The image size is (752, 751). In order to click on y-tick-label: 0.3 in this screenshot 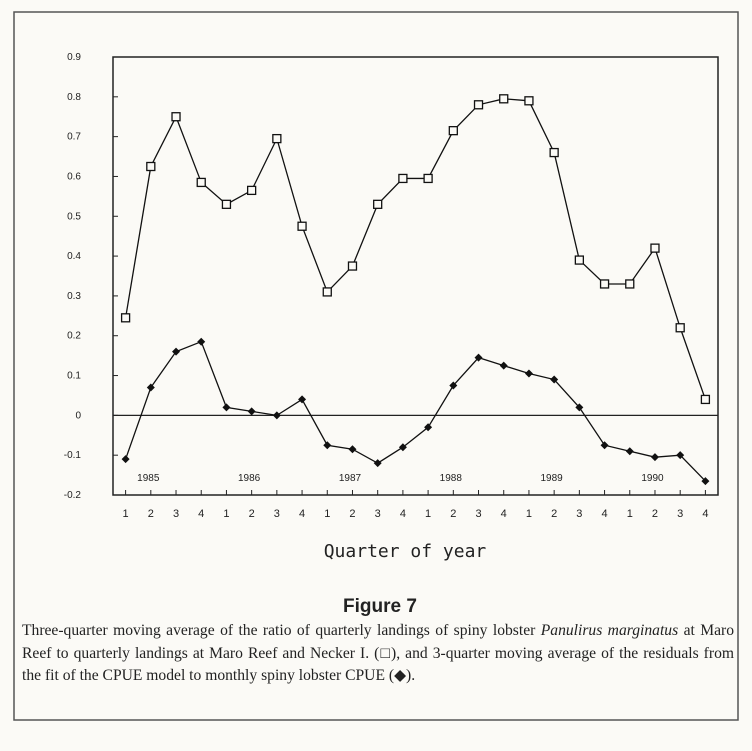, I will do `click(74, 296)`.